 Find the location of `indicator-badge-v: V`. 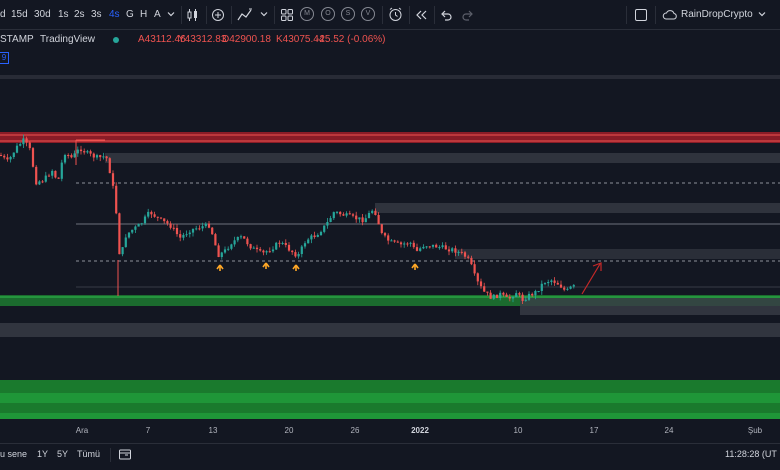

indicator-badge-v: V is located at coordinates (368, 14).